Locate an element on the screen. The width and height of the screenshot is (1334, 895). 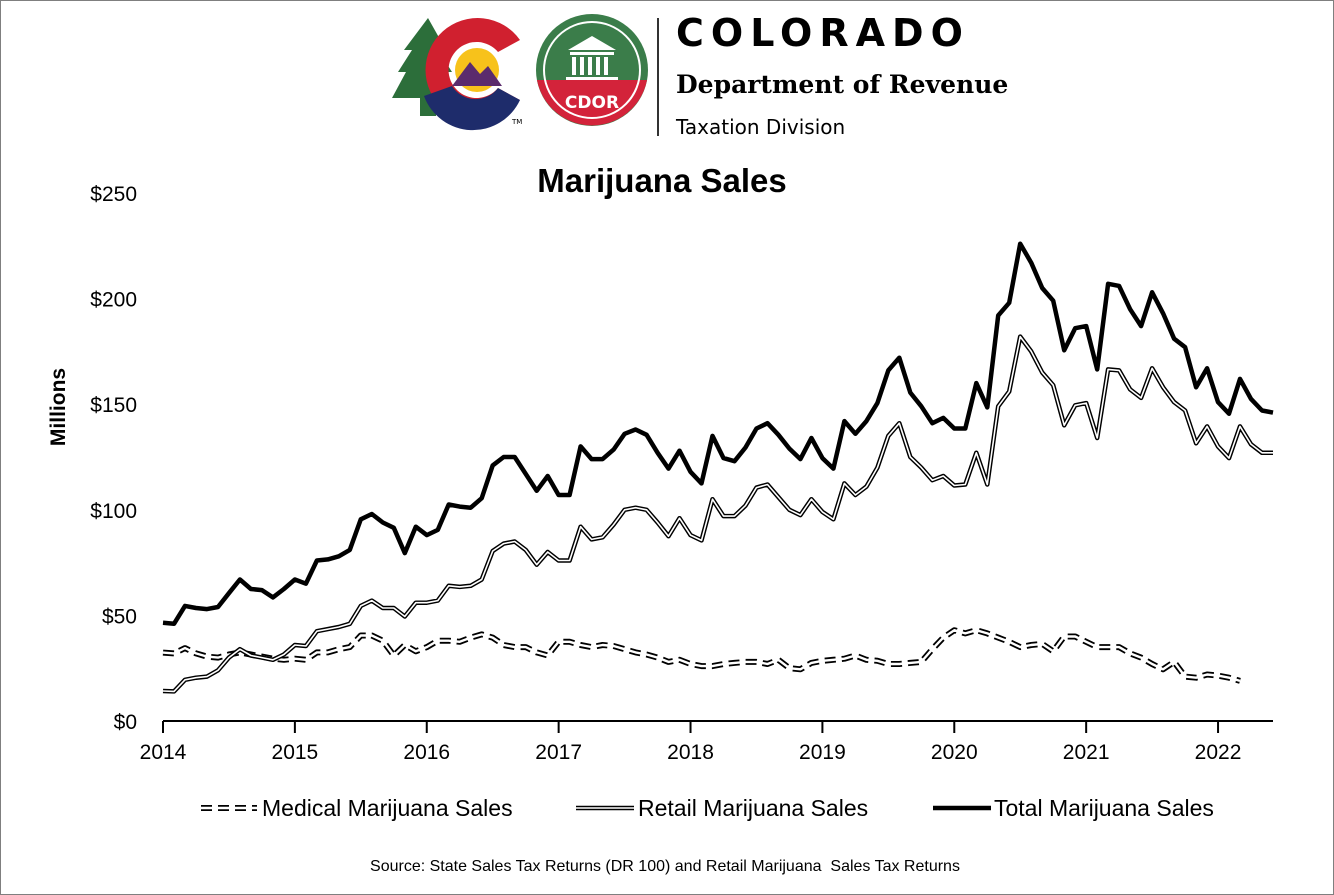
badge-text: CDOR is located at coordinates (592, 103).